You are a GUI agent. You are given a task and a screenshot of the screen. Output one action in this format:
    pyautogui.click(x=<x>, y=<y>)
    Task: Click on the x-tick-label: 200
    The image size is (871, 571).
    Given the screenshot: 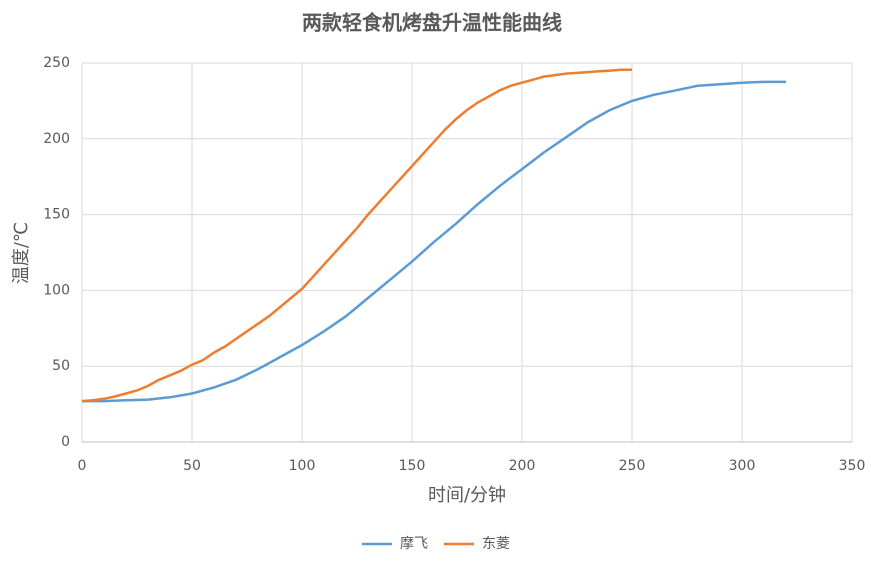 What is the action you would take?
    pyautogui.click(x=522, y=466)
    